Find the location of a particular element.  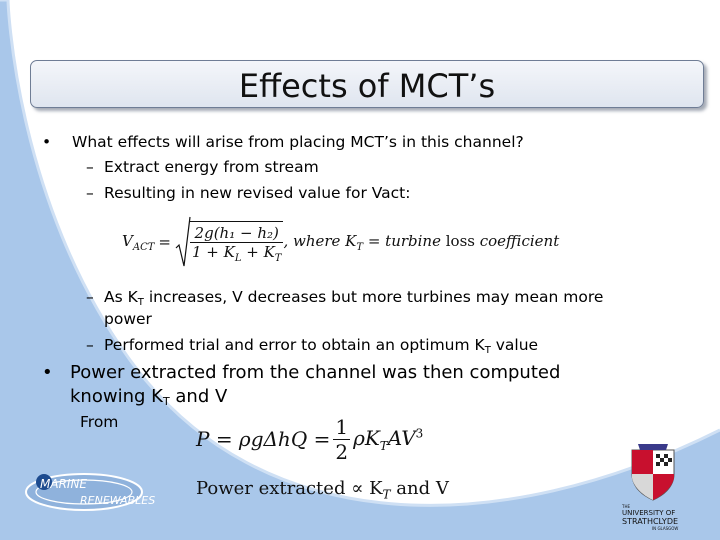

svg-text: RENEWABLES is located at coordinates (117, 500).